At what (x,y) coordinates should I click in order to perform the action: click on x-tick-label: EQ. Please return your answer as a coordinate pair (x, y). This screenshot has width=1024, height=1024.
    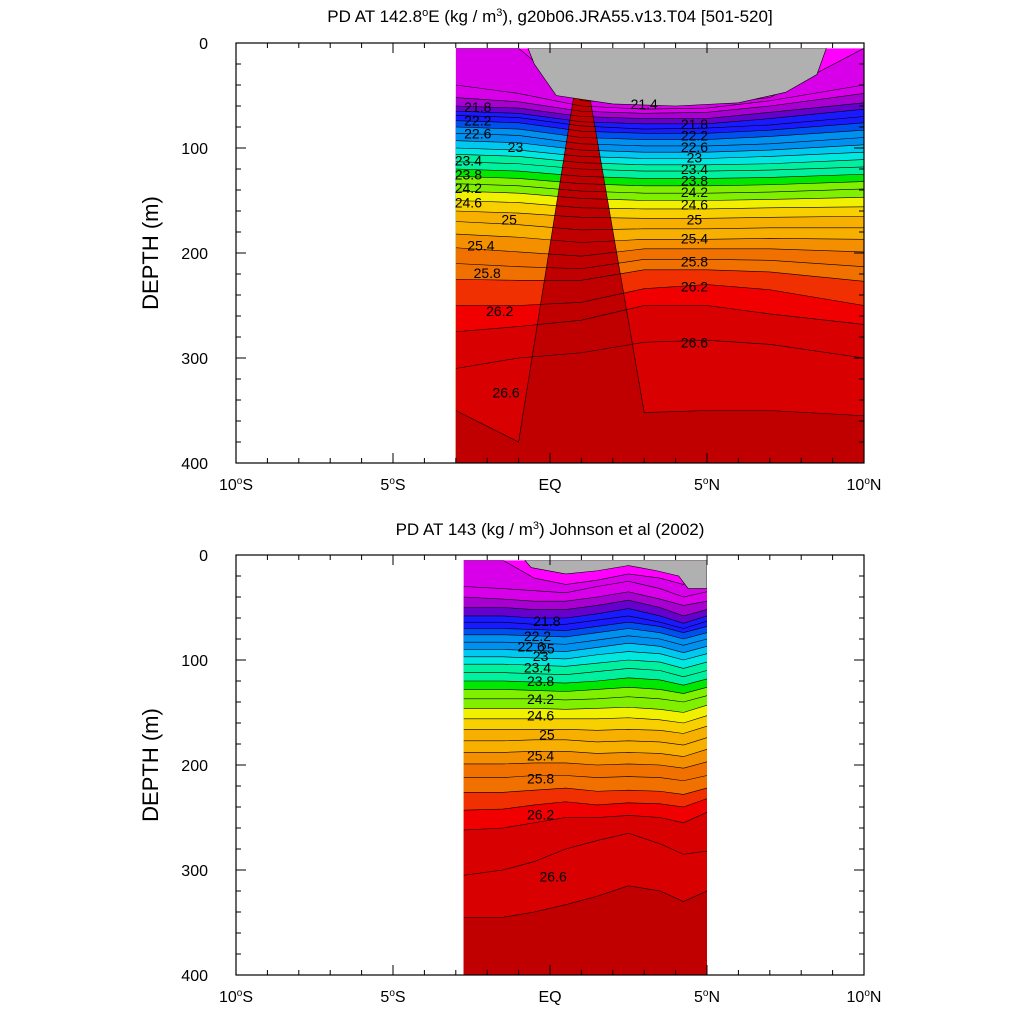
    Looking at the image, I should click on (549, 997).